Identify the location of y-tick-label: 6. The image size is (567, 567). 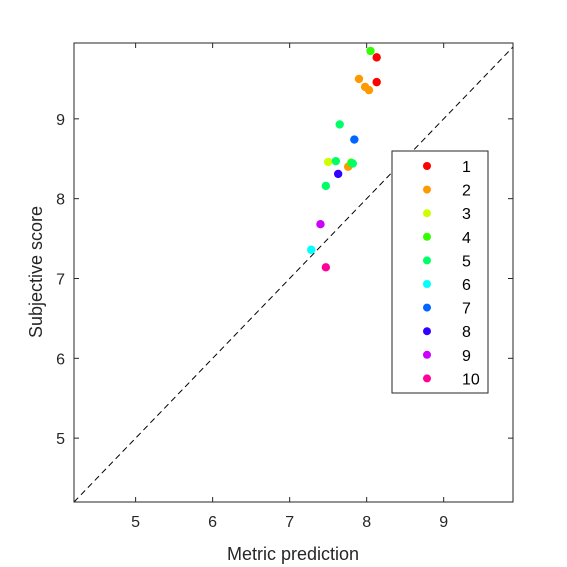
(60, 359).